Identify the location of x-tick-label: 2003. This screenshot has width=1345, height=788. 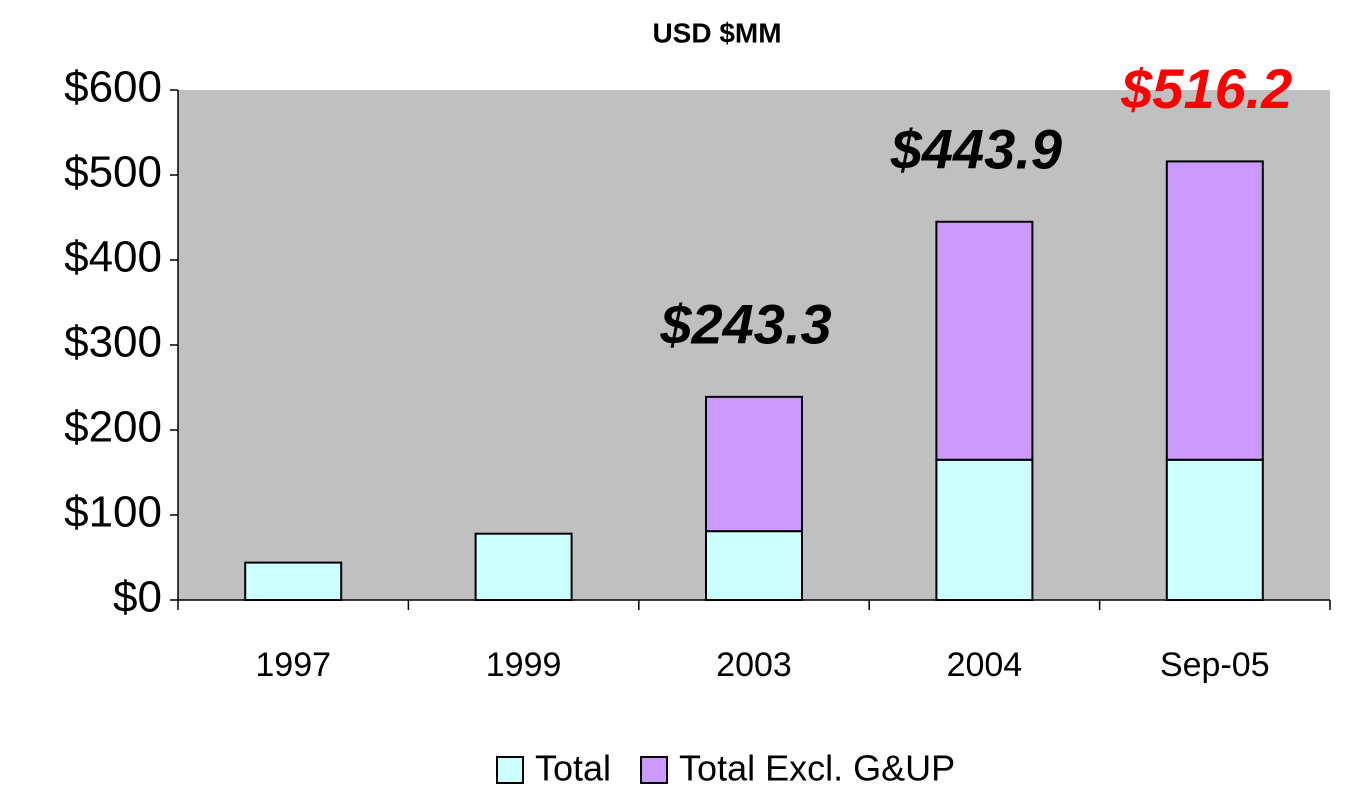
(754, 665).